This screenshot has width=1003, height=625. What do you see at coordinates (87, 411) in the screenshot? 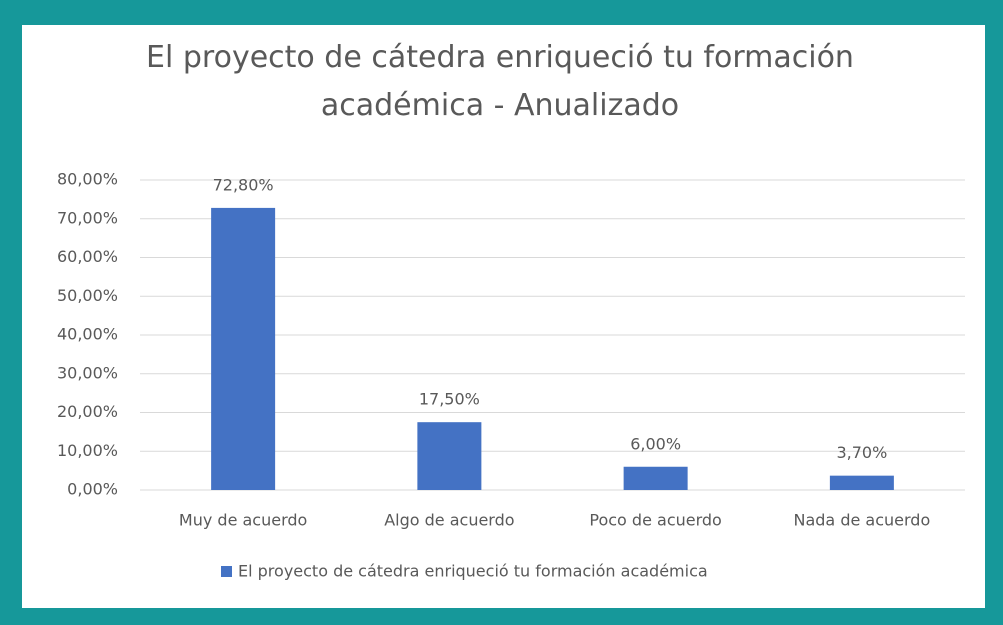
I see `y-tick-label: 20,00%` at bounding box center [87, 411].